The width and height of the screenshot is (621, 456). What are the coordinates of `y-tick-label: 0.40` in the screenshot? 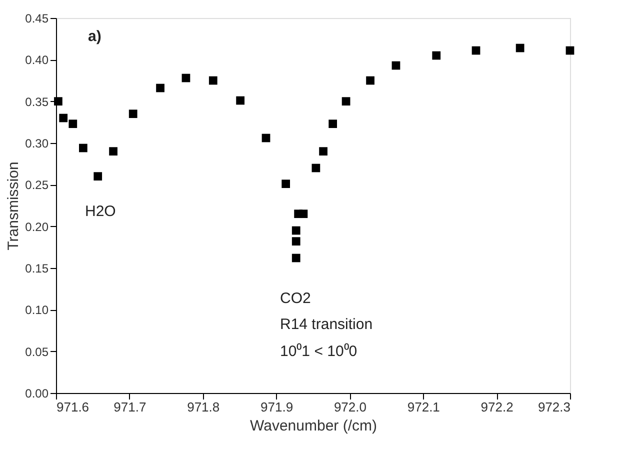 It's located at (37, 60).